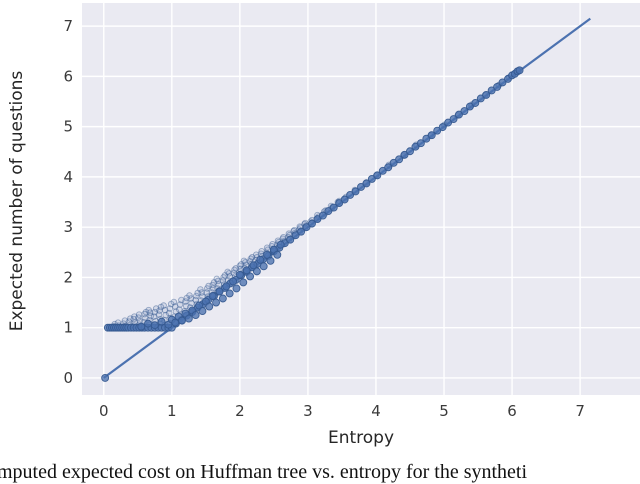 Image resolution: width=640 pixels, height=484 pixels. Describe the element at coordinates (68, 127) in the screenshot. I see `y-tick-label: 5` at that location.